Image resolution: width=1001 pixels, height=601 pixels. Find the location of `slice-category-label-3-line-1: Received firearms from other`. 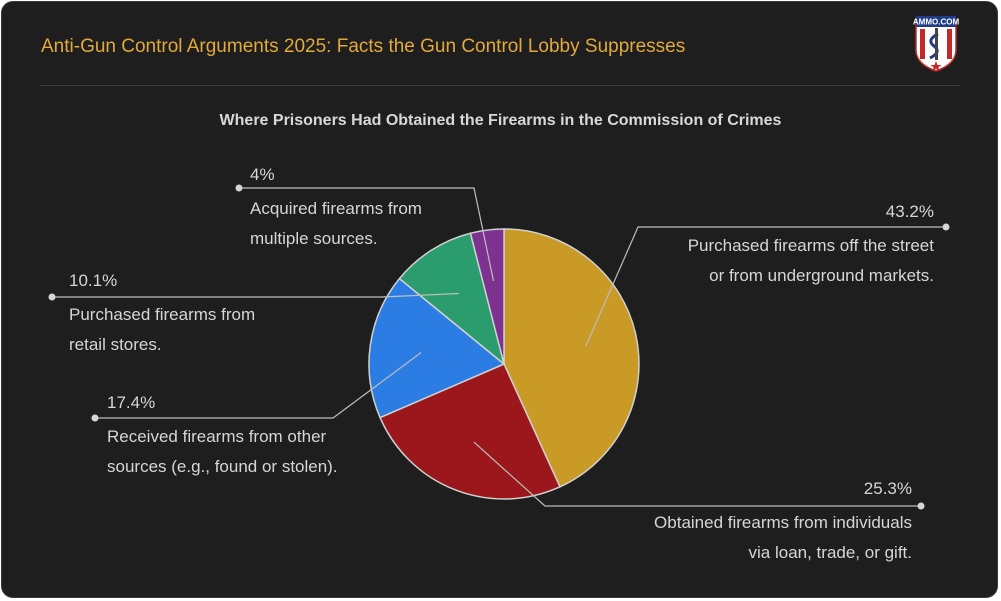

slice-category-label-3-line-1: Received firearms from other is located at coordinates (217, 436).